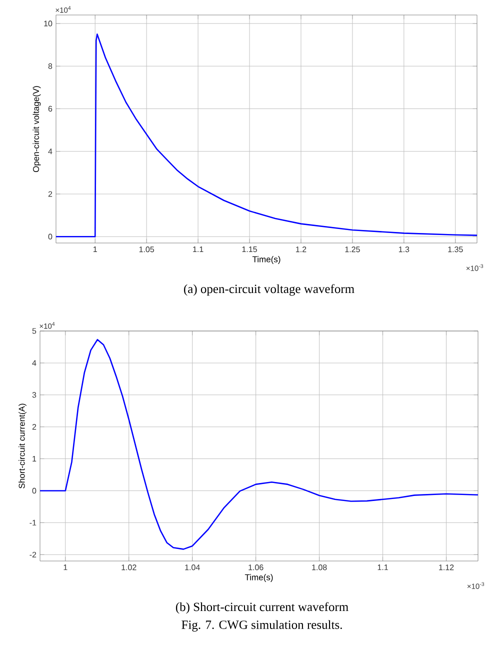 Image resolution: width=490 pixels, height=658 pixels. What do you see at coordinates (262, 626) in the screenshot?
I see `caption: Fig. 7. CWG simulation results.` at bounding box center [262, 626].